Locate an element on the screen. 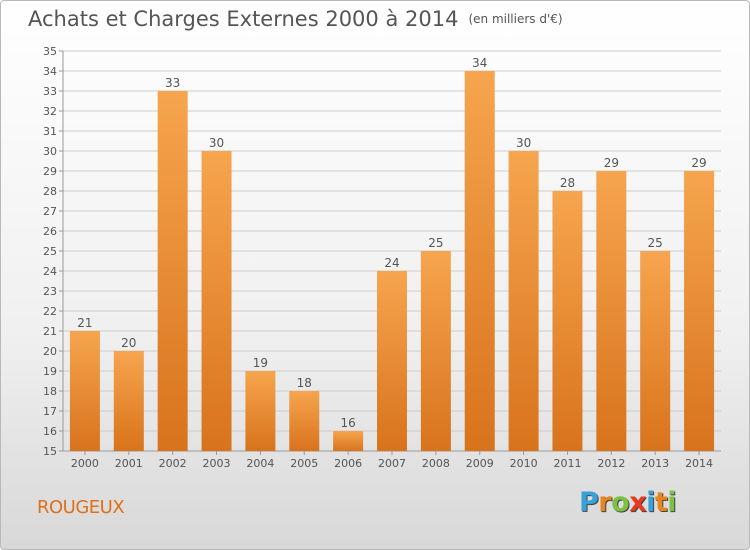  commune-name: ROUGEUX is located at coordinates (81, 507).